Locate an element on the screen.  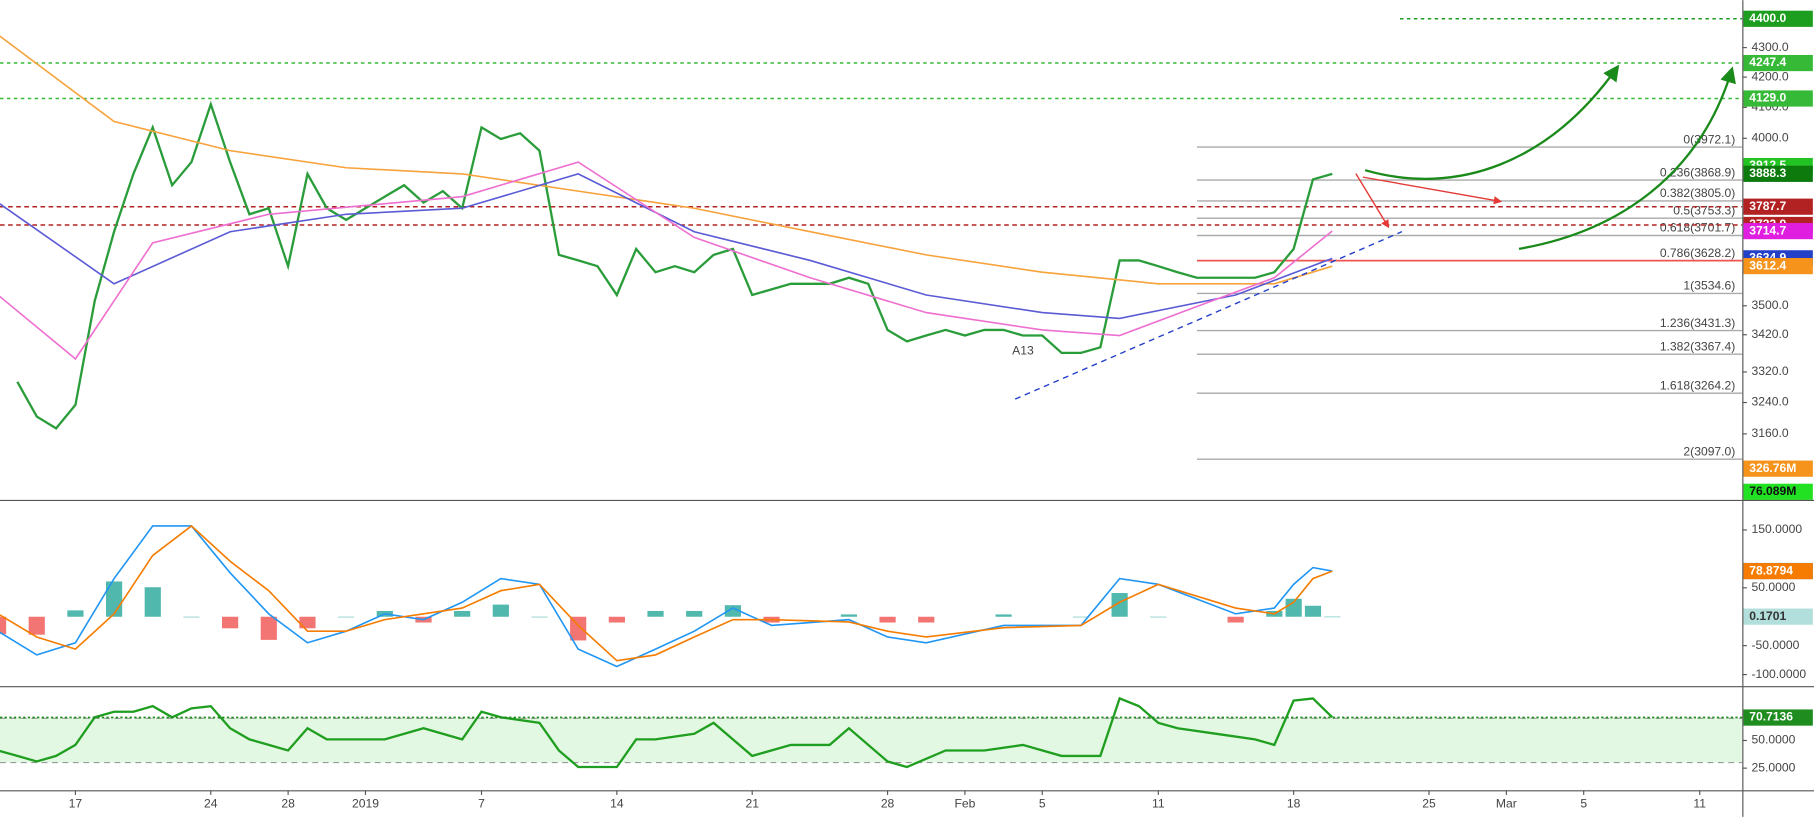
x-tick-label: 24 is located at coordinates (211, 803).